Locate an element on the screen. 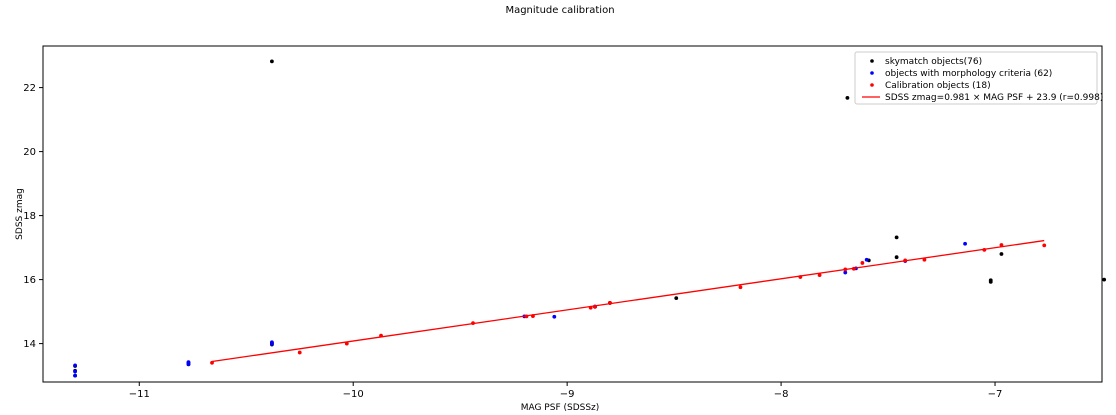 The height and width of the screenshot is (415, 1116). x-tick-label: −10 is located at coordinates (353, 394).